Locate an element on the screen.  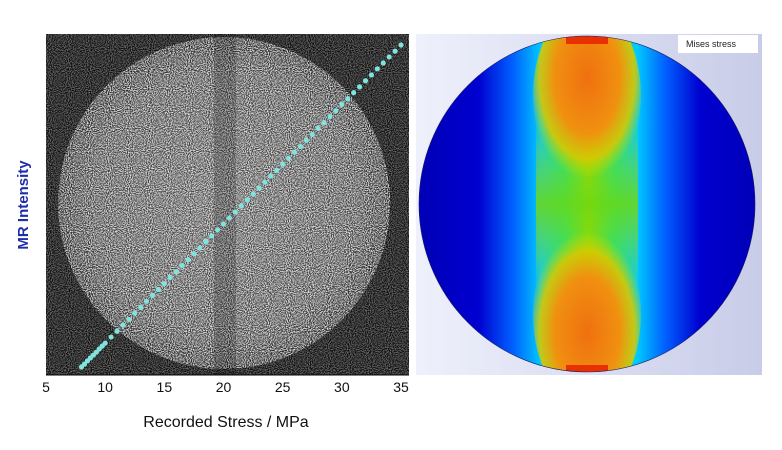
x-tick-label: 35 is located at coordinates (401, 387).